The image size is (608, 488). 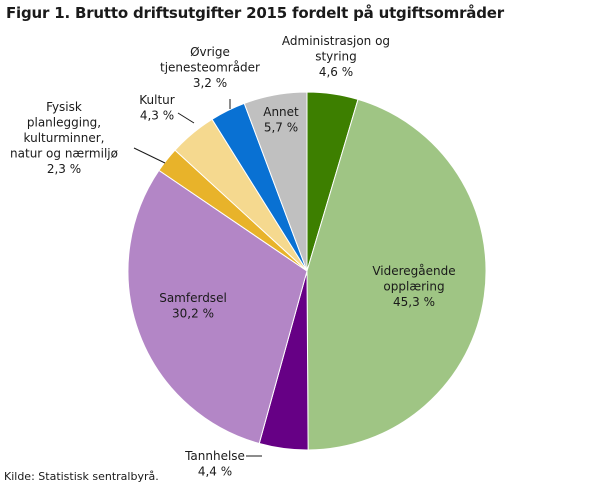 I want to click on slice-label: opplæring, so click(x=413, y=287).